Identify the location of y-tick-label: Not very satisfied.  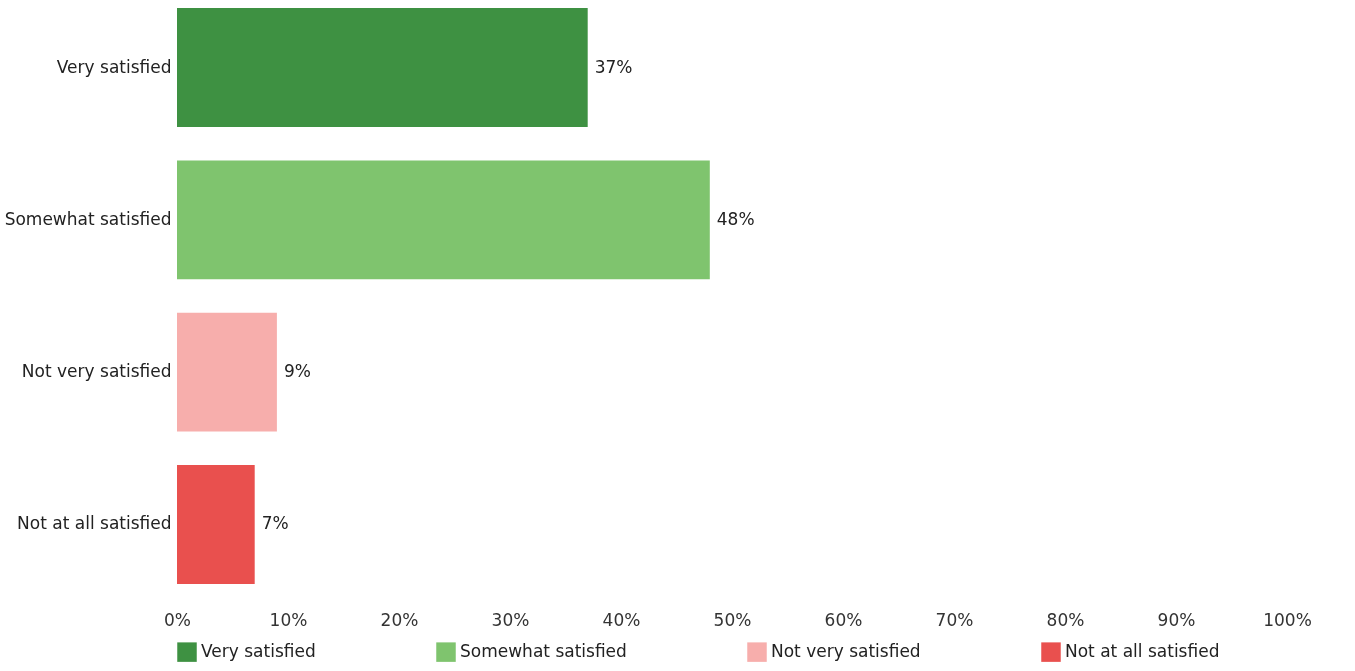
(96, 371).